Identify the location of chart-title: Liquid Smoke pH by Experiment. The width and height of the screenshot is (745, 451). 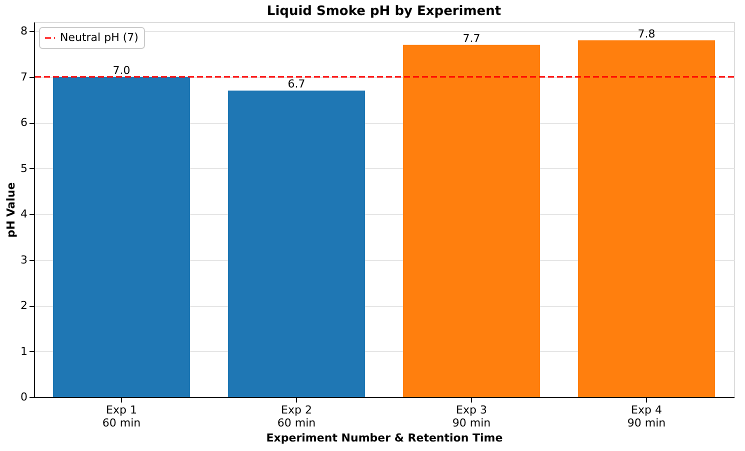
(384, 11).